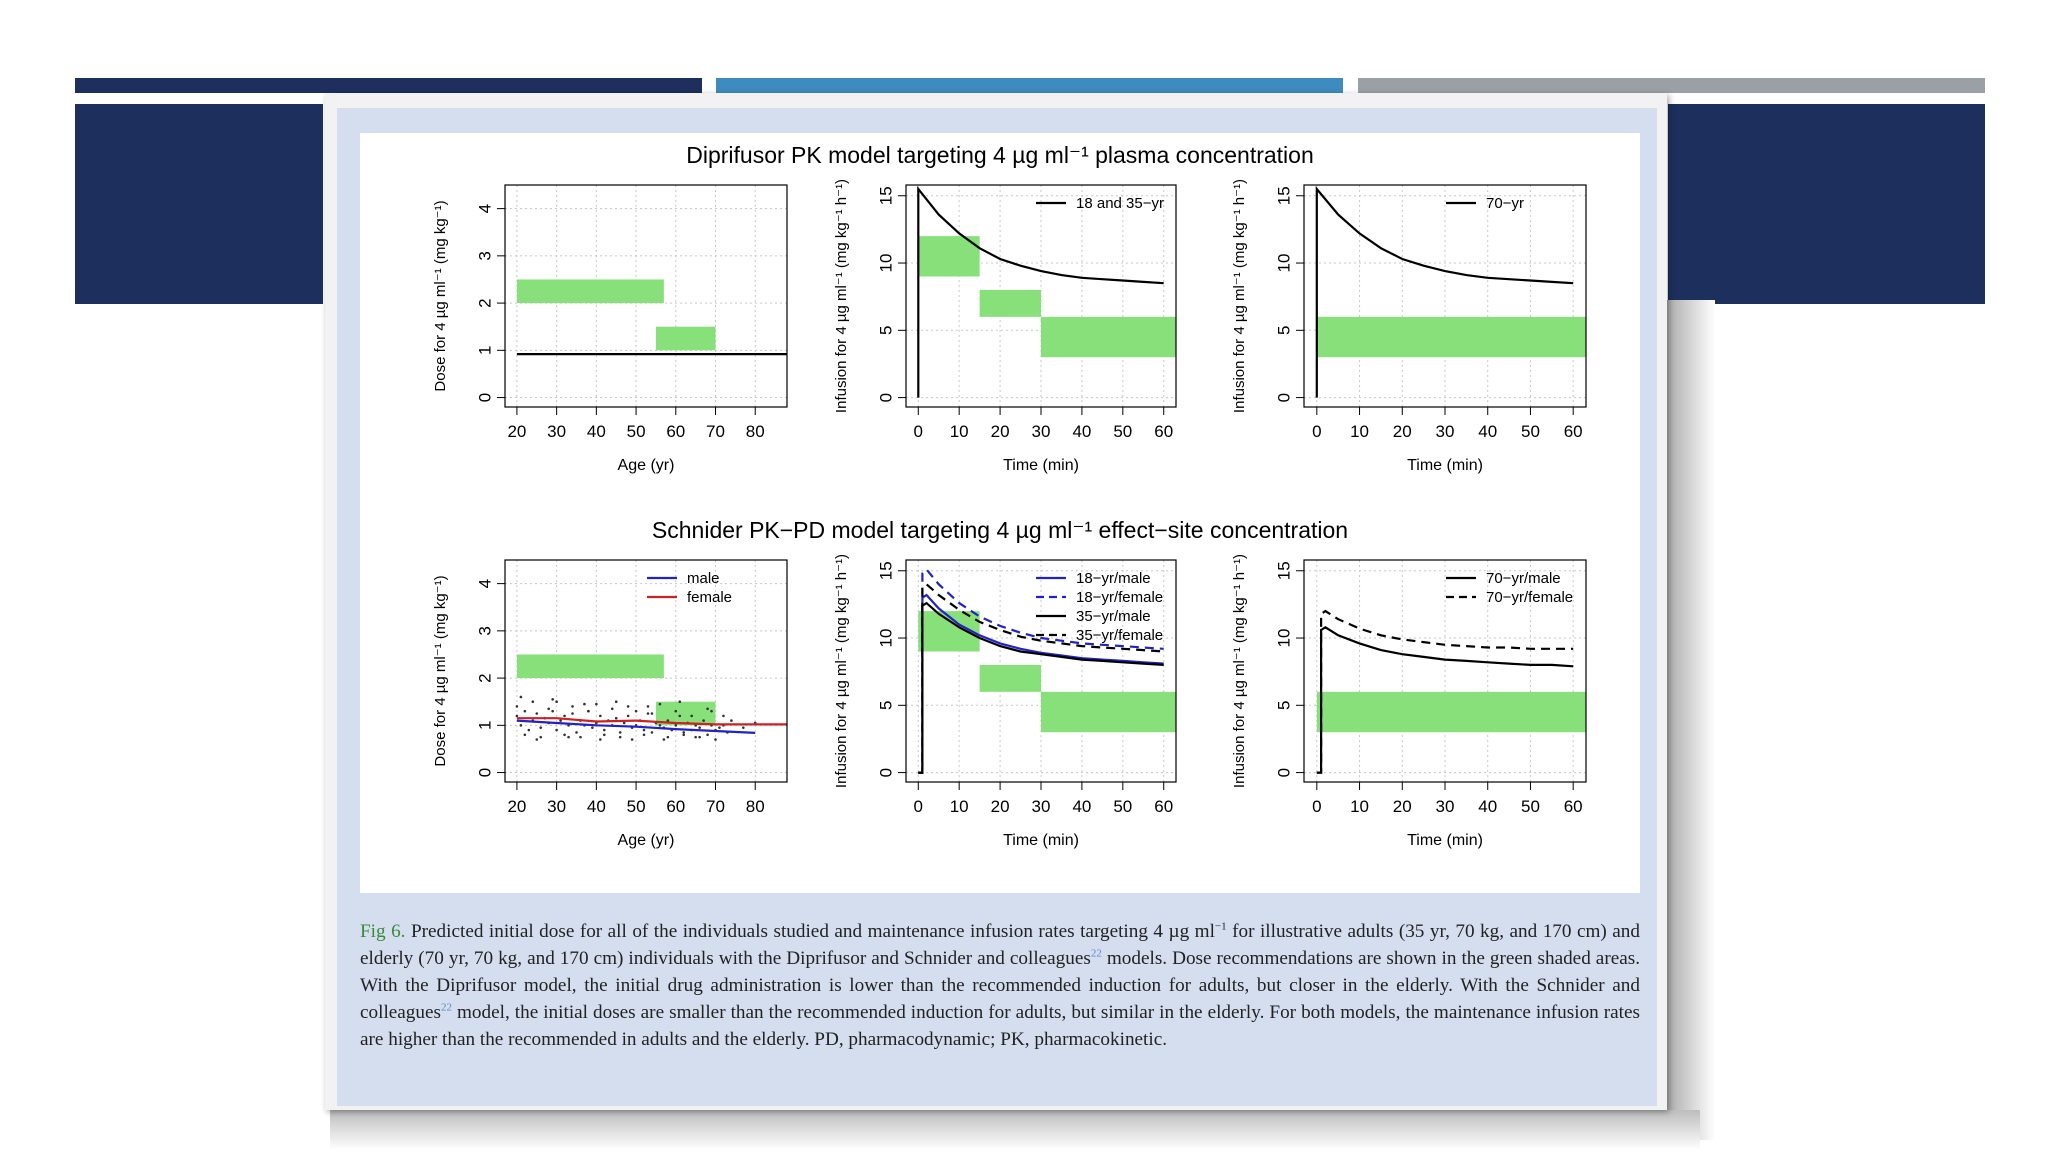 The height and width of the screenshot is (1152, 2048). I want to click on legend-label: 35−yr/male, so click(1113, 616).